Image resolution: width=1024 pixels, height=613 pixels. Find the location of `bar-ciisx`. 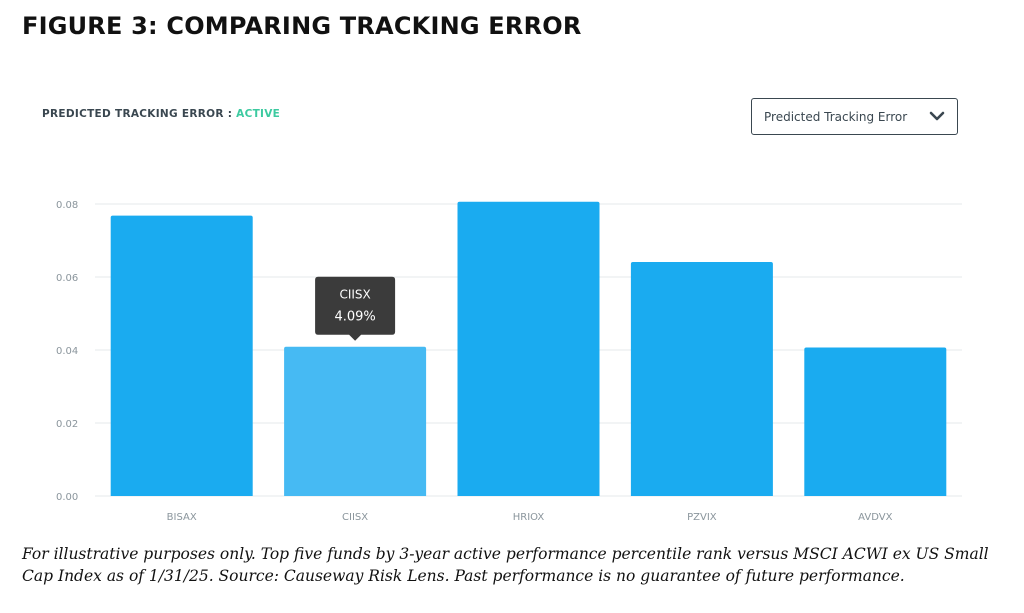

bar-ciisx is located at coordinates (355, 421).